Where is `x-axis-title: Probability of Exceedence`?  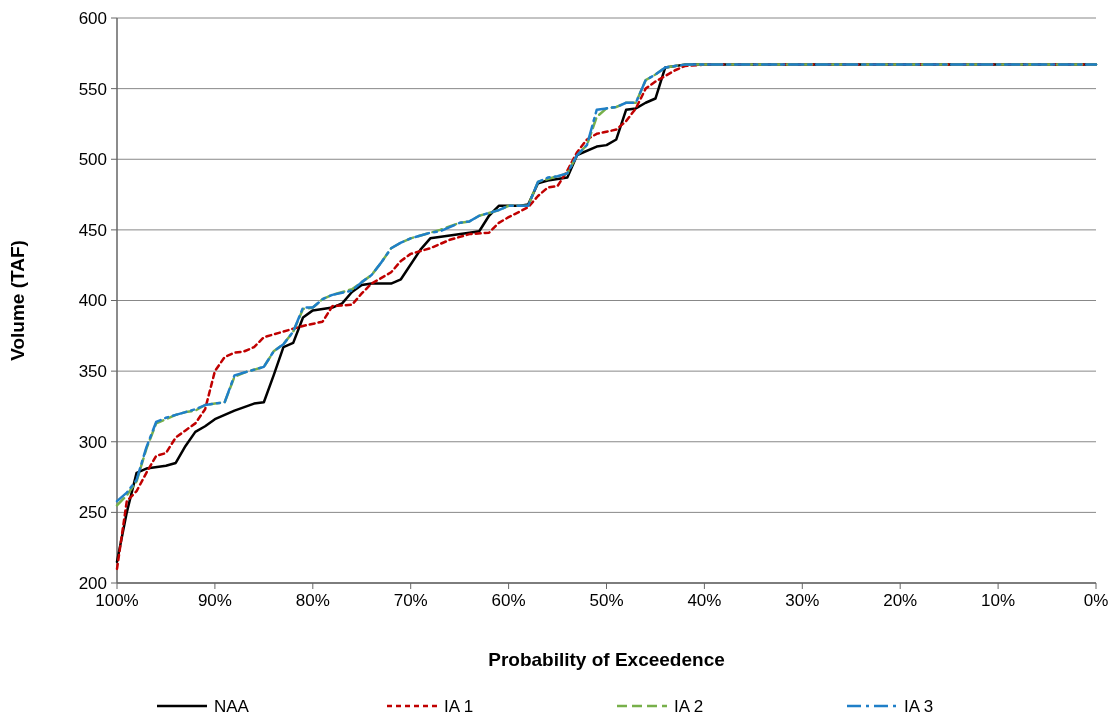 x-axis-title: Probability of Exceedence is located at coordinates (606, 659).